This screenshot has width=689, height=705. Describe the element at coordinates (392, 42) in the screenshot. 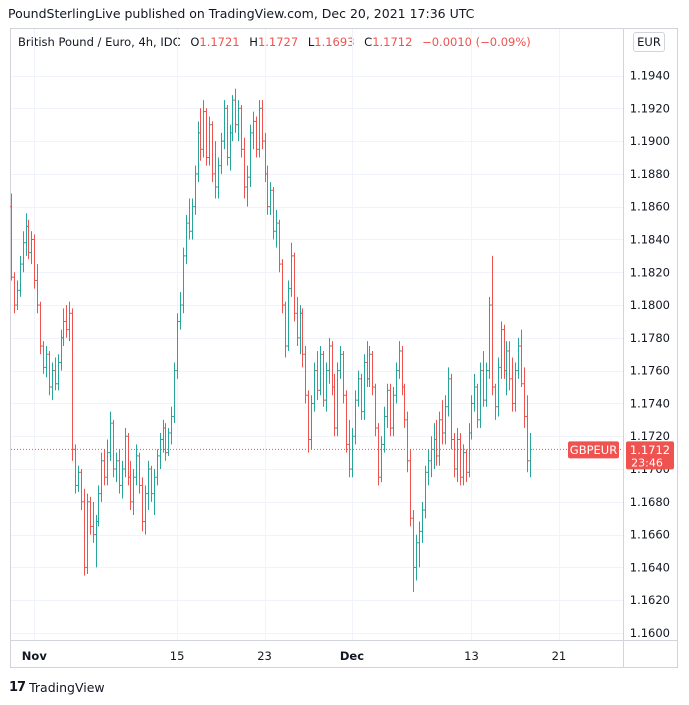

I see `close-value: 1.1712` at that location.